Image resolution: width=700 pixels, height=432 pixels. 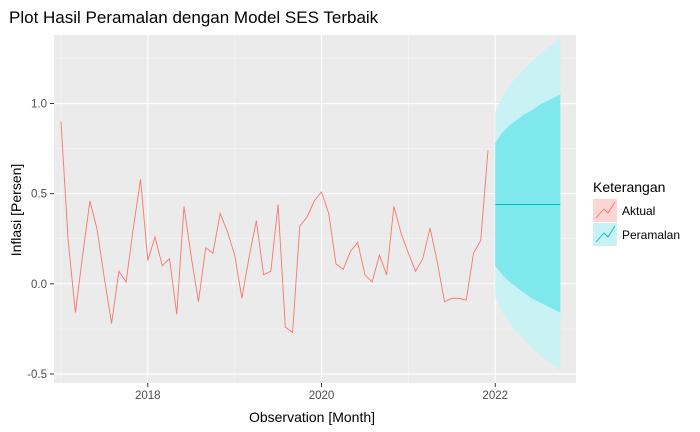 I want to click on legend-keys: Aktual Peramalan, so click(x=636, y=222).